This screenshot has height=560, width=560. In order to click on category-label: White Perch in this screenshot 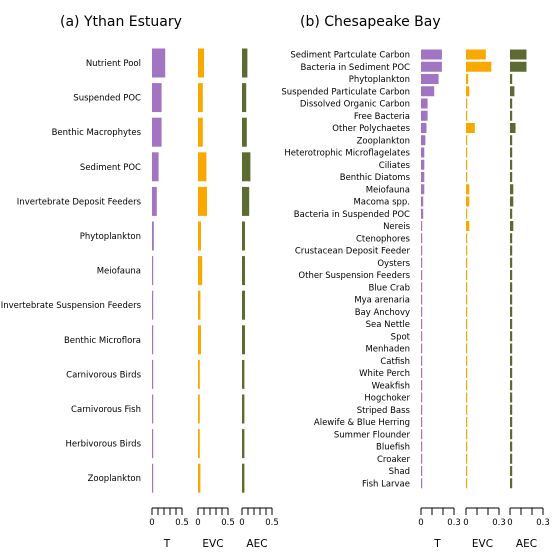, I will do `click(384, 374)`.